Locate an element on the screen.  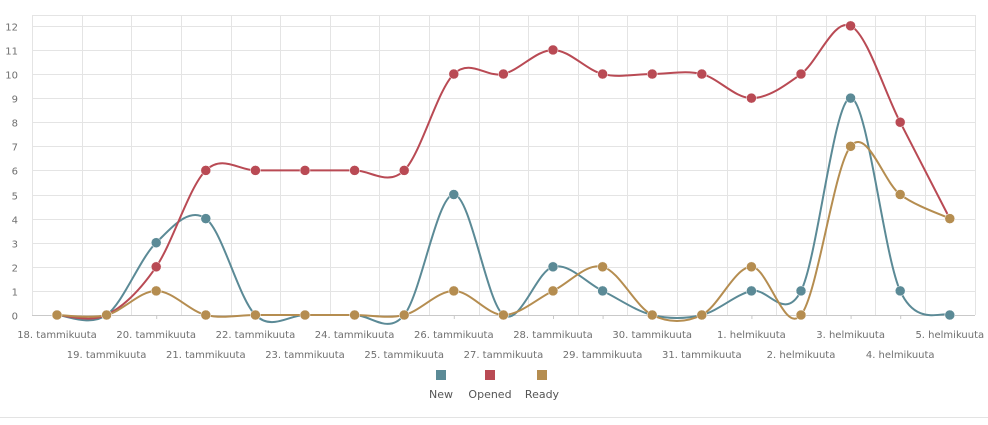
x-tick-label: 20. tammikuuta is located at coordinates (156, 335).